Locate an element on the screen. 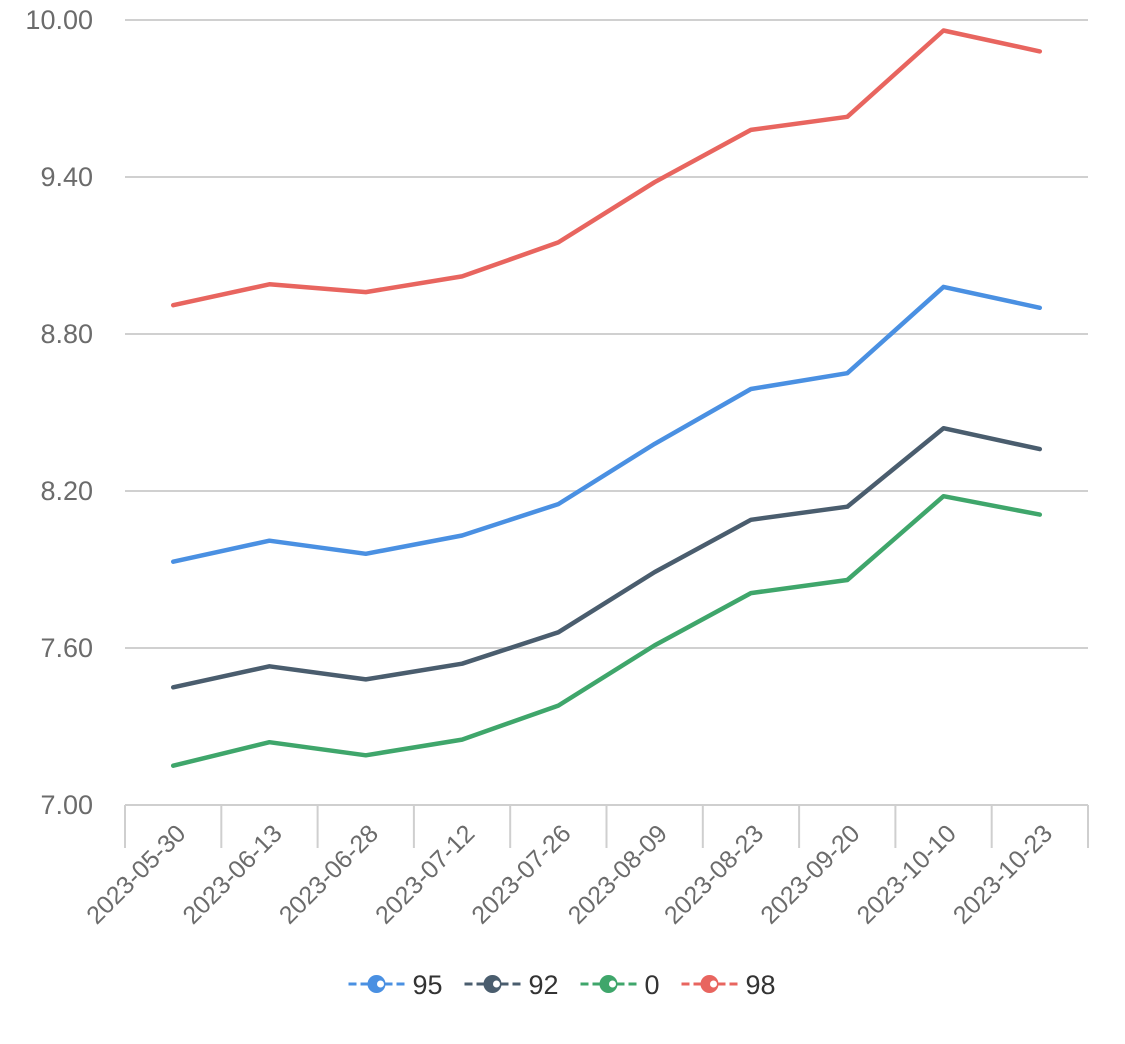 The height and width of the screenshot is (1044, 1125). x-tick-label: 2023-10-23 is located at coordinates (1003, 874).